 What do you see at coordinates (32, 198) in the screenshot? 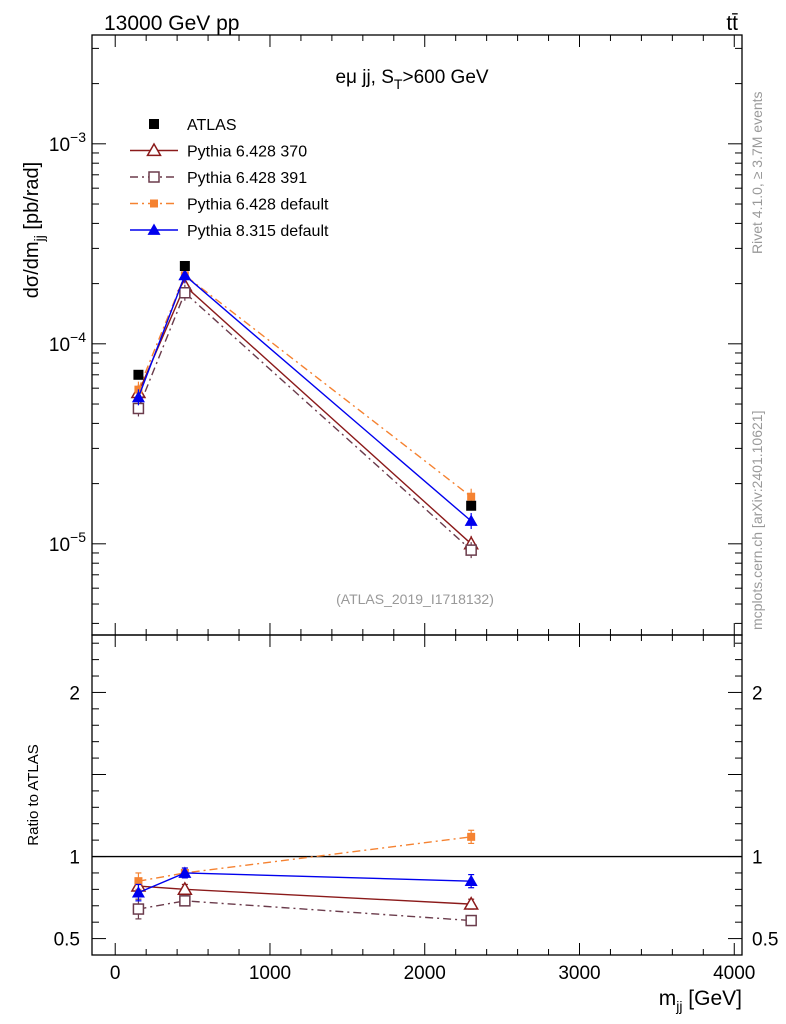
I see `label-part: [pb/rad]` at bounding box center [32, 198].